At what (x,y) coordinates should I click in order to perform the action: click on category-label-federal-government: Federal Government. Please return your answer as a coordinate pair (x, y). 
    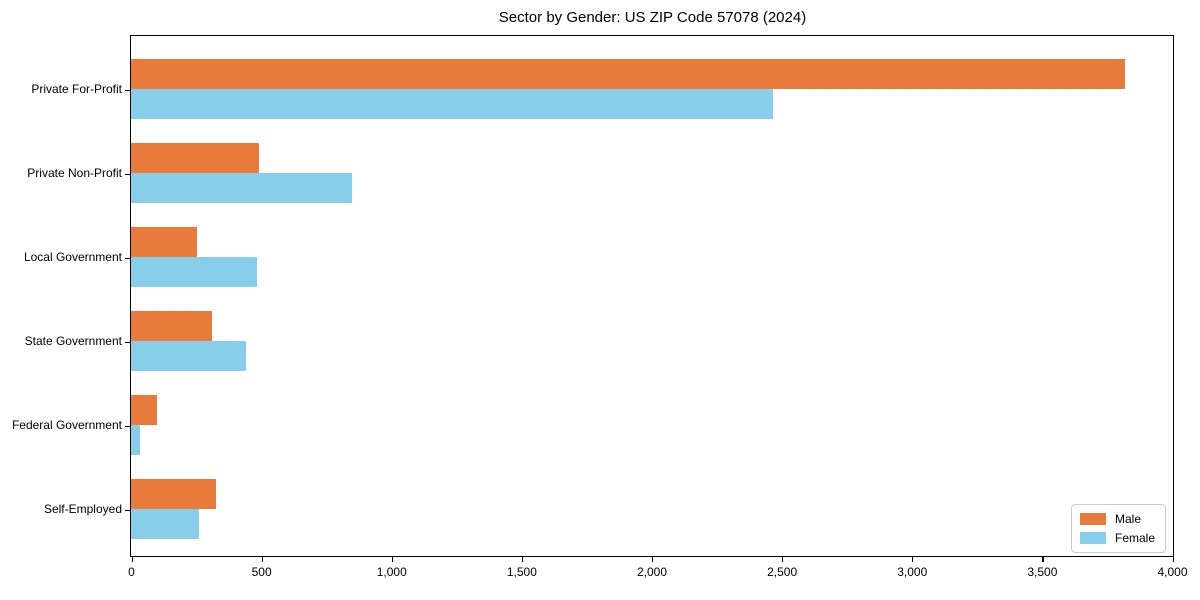
    Looking at the image, I should click on (66, 424).